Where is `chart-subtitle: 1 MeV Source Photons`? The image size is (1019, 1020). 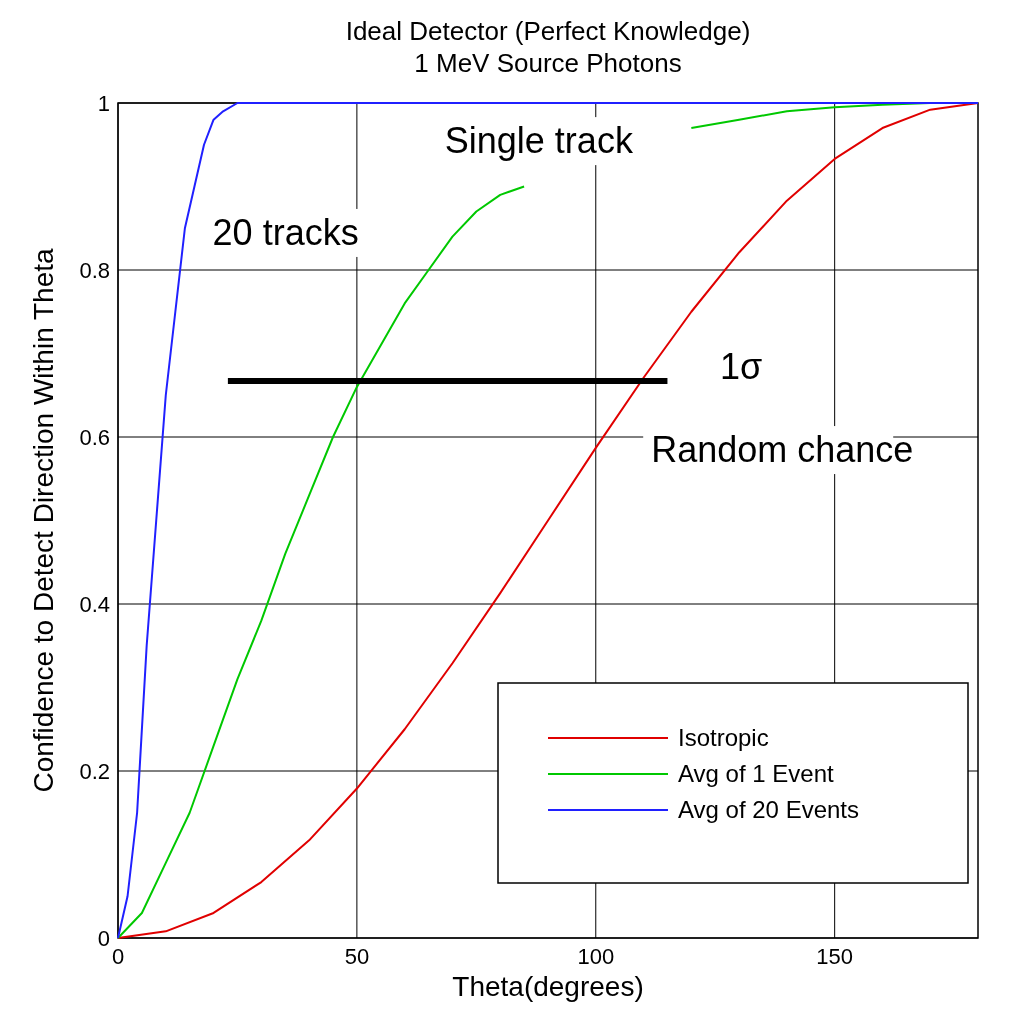 chart-subtitle: 1 MeV Source Photons is located at coordinates (548, 63).